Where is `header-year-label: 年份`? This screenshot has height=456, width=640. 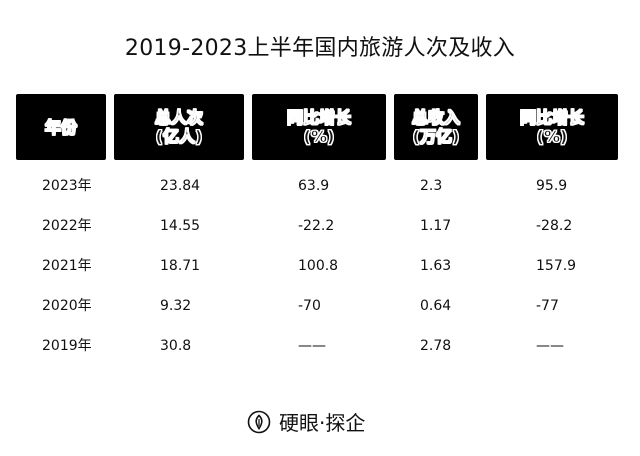
header-year-label: 年份 is located at coordinates (61, 127).